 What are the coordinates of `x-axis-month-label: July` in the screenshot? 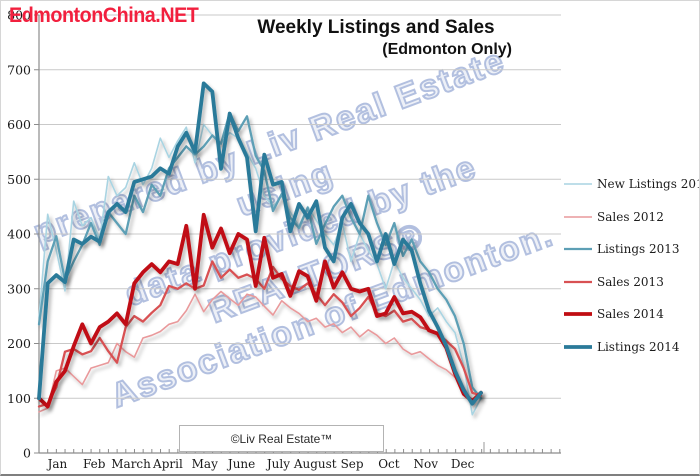 It's located at (277, 464).